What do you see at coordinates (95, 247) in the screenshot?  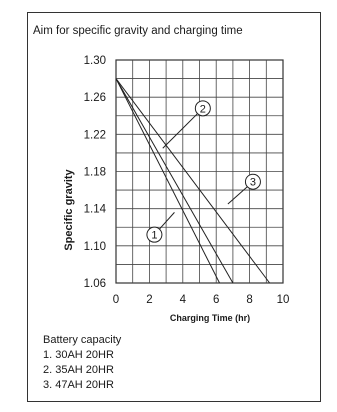 I see `y-tick-label: 1.10` at bounding box center [95, 247].